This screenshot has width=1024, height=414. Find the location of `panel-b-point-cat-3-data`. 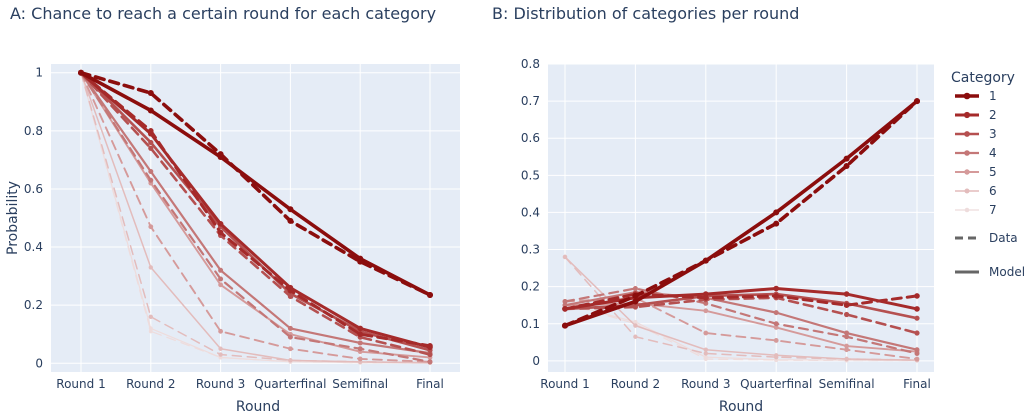

panel-b-point-cat-3-data is located at coordinates (635, 307).